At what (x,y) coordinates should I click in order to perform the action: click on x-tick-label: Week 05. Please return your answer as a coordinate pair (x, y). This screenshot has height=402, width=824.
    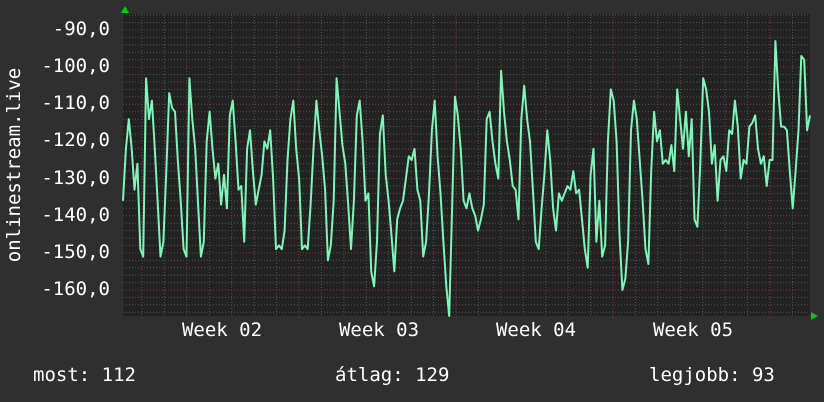
    Looking at the image, I should click on (693, 330).